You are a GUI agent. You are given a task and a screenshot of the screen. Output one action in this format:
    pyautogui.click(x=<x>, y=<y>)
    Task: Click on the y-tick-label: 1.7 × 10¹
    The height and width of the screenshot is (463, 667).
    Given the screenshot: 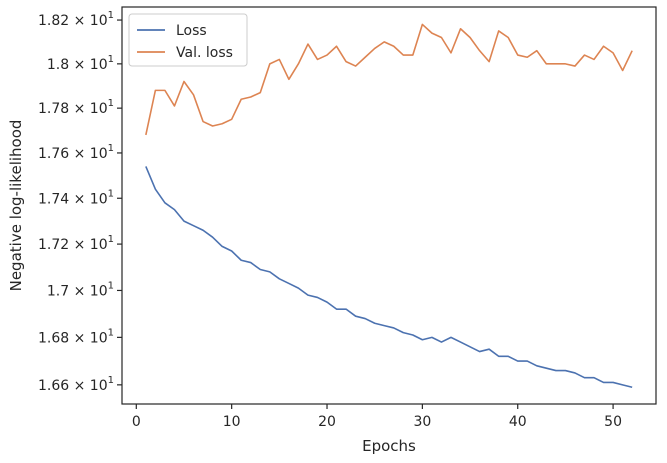 What is the action you would take?
    pyautogui.click(x=80, y=289)
    